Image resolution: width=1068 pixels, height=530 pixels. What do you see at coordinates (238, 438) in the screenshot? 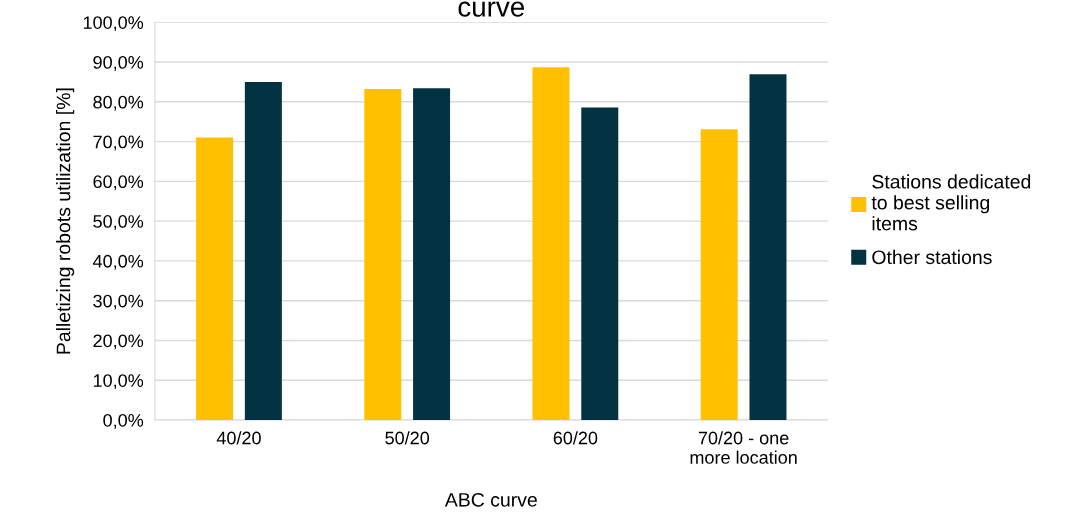
I see `x-tick-label: 40/20` at bounding box center [238, 438].